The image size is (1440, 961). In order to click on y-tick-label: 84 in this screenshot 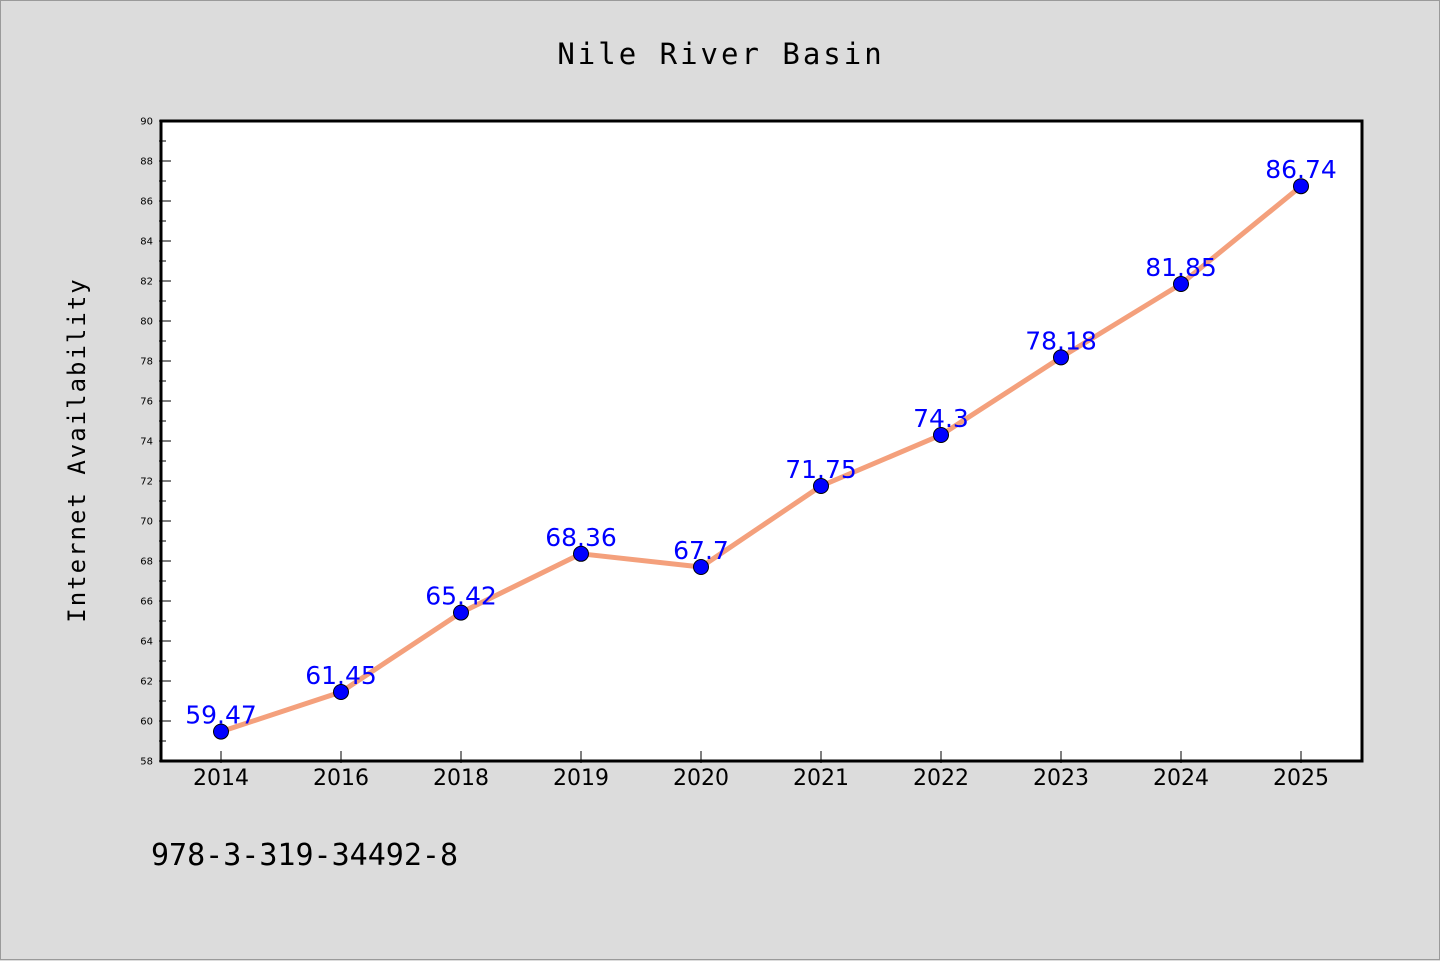, I will do `click(146, 242)`.